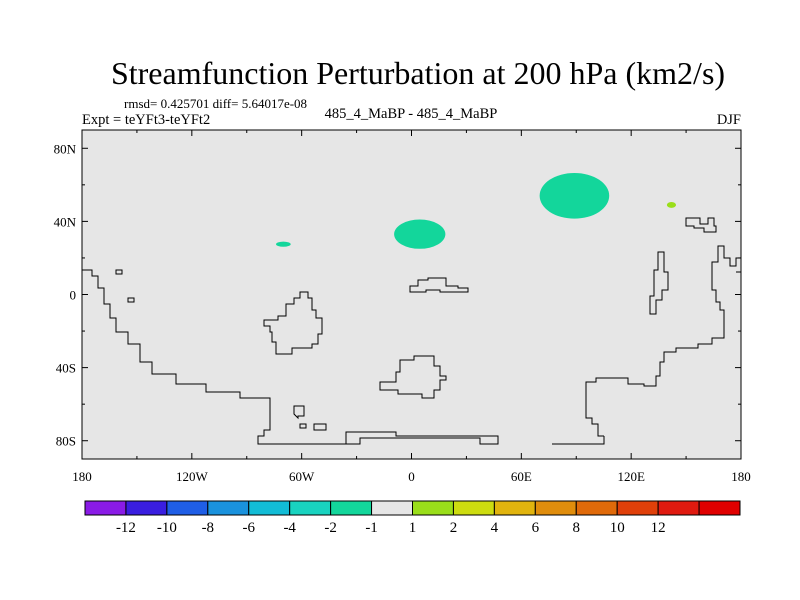 This screenshot has height=600, width=800. I want to click on colorbar-labels: -12 -10 -8 -6 -4 -2 -1 1 2 4 6 8 10 12, so click(391, 528).